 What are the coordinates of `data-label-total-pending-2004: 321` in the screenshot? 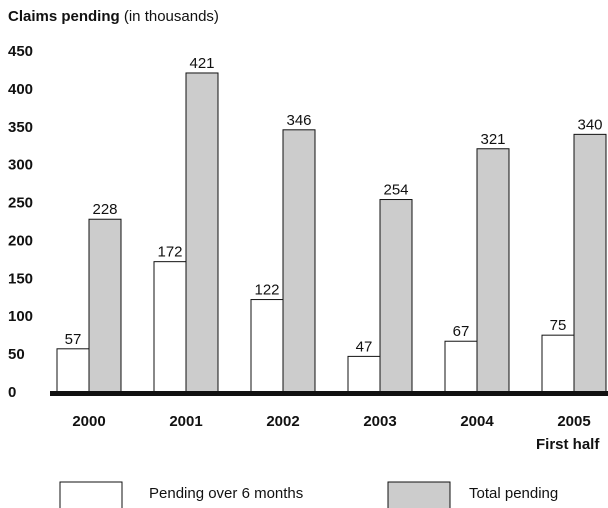 It's located at (492, 139).